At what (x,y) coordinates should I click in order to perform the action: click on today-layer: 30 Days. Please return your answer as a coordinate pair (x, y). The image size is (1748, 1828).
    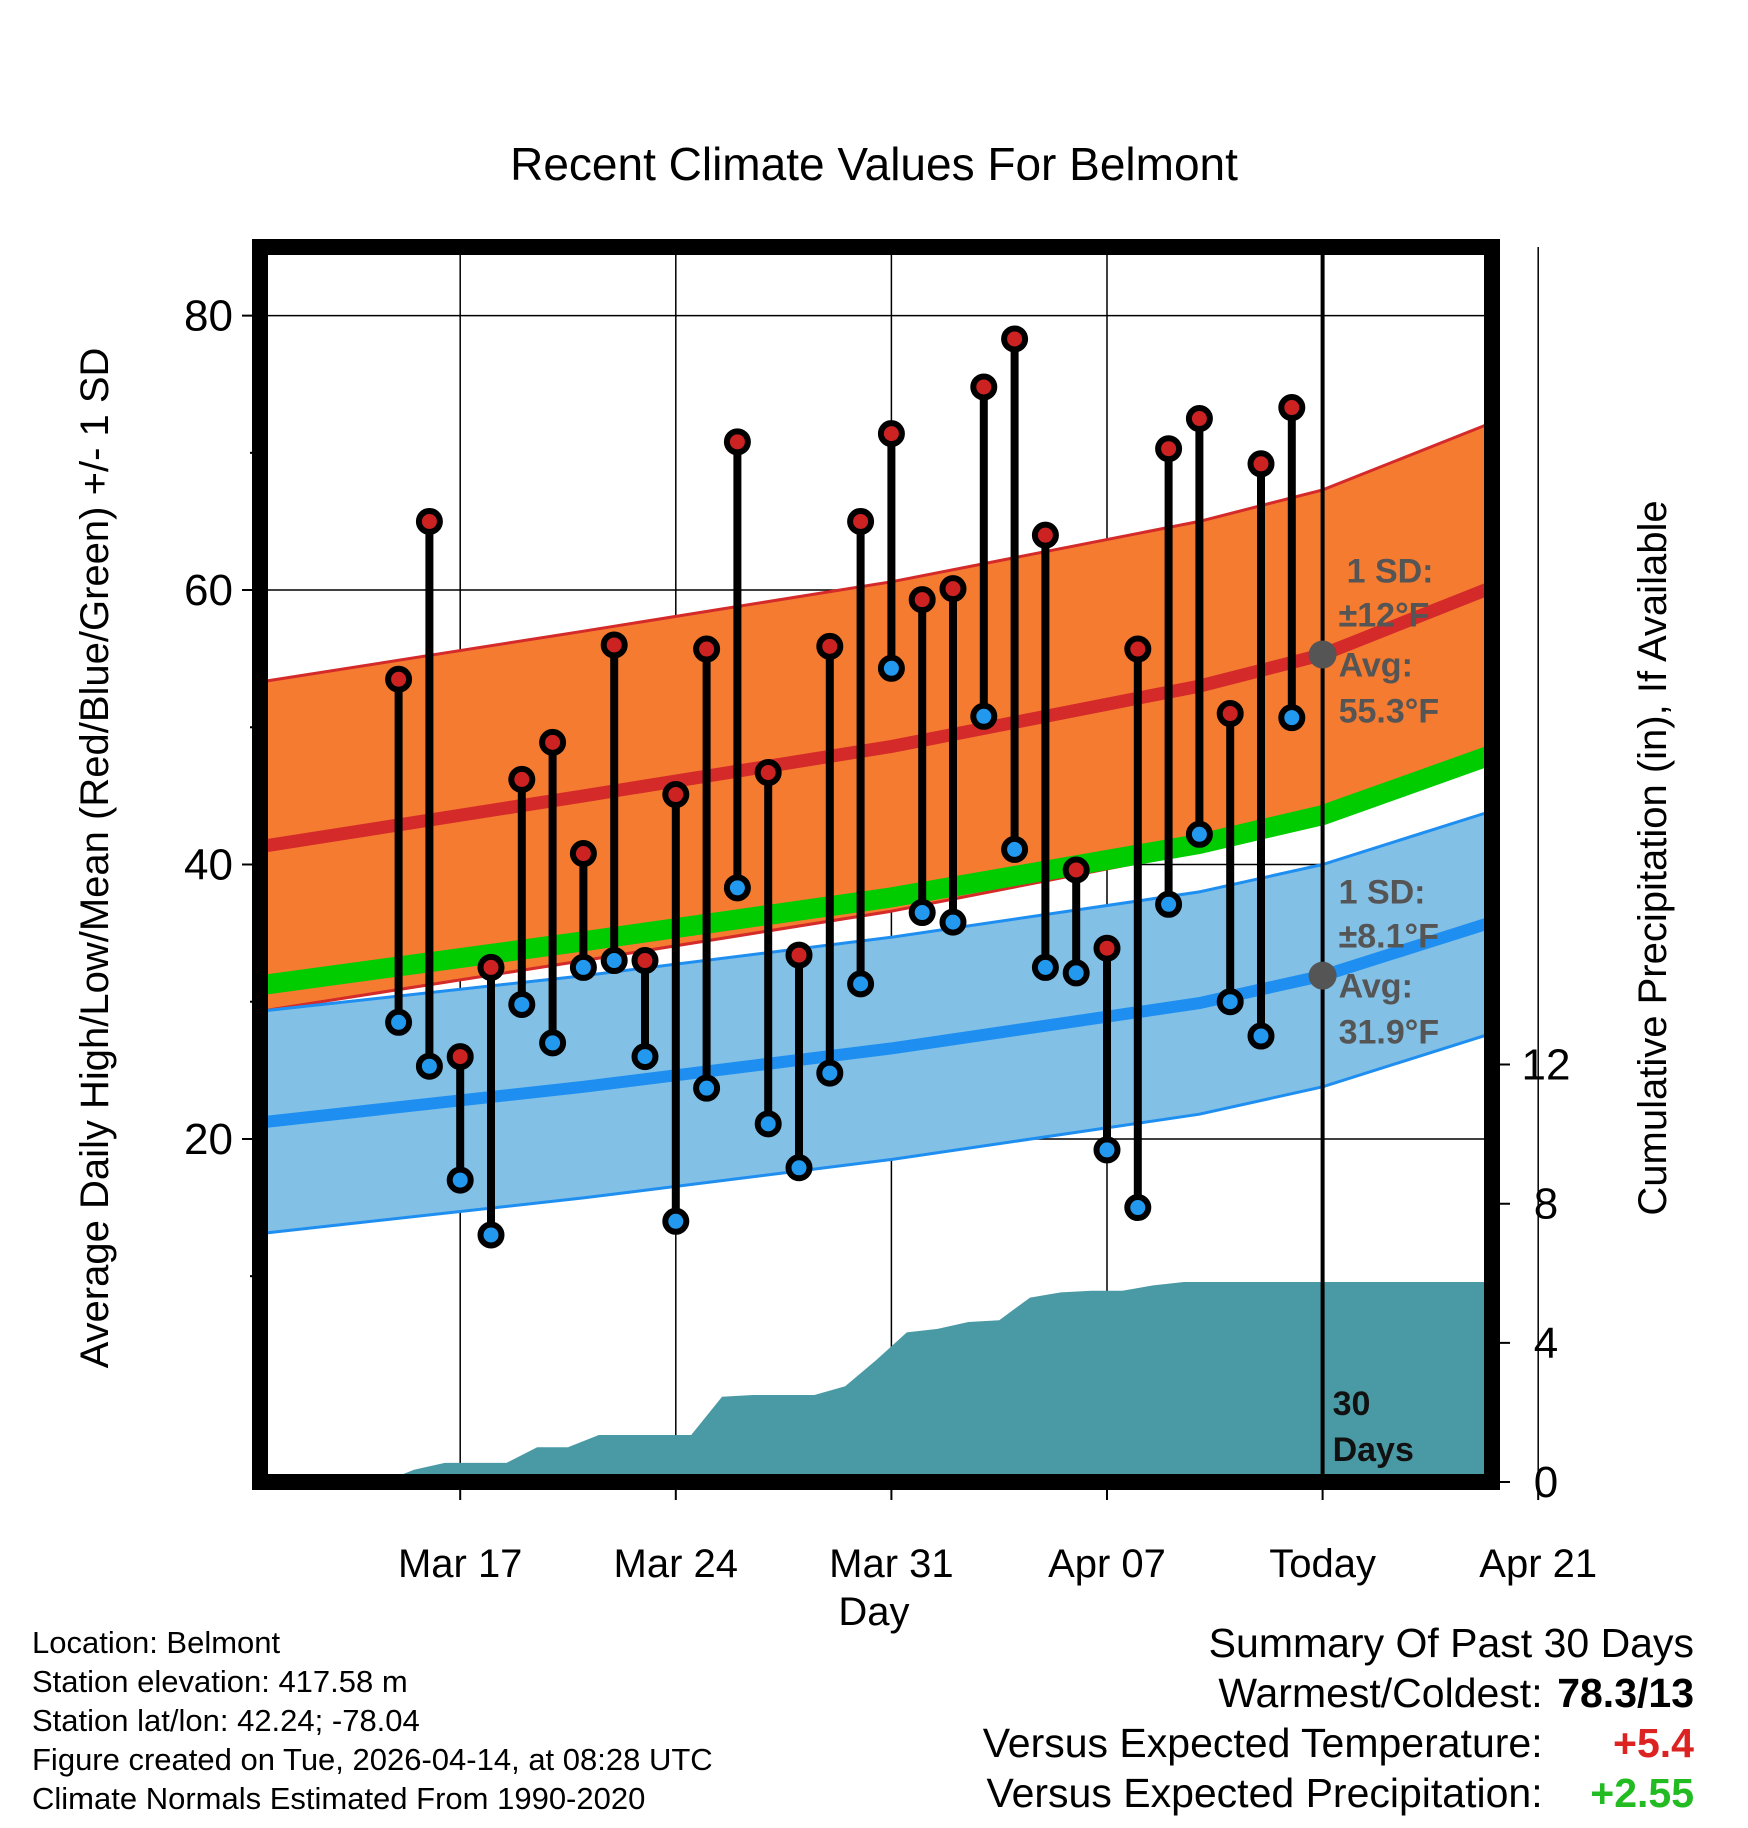
    Looking at the image, I should click on (1367, 864).